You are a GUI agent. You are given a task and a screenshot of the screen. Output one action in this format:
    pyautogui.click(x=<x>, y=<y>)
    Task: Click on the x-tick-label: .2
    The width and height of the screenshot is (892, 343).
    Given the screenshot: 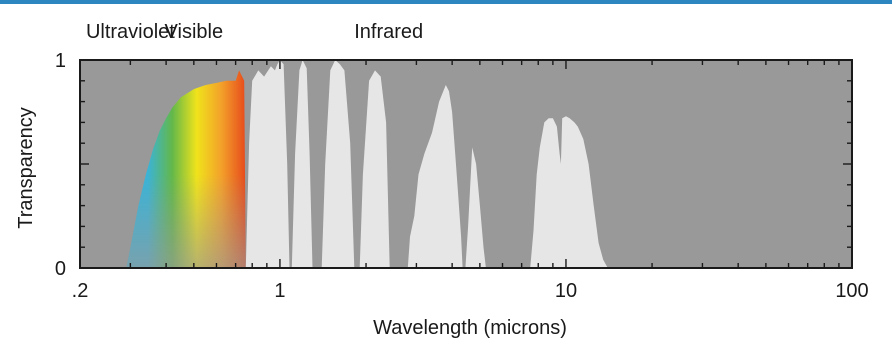 What is the action you would take?
    pyautogui.click(x=80, y=291)
    